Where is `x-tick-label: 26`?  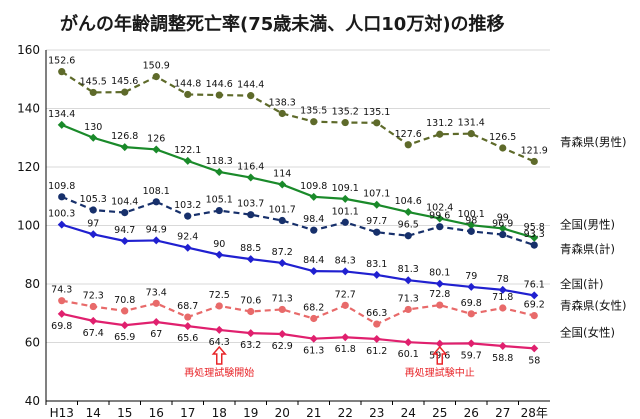 x-tick-label: 26 is located at coordinates (471, 412).